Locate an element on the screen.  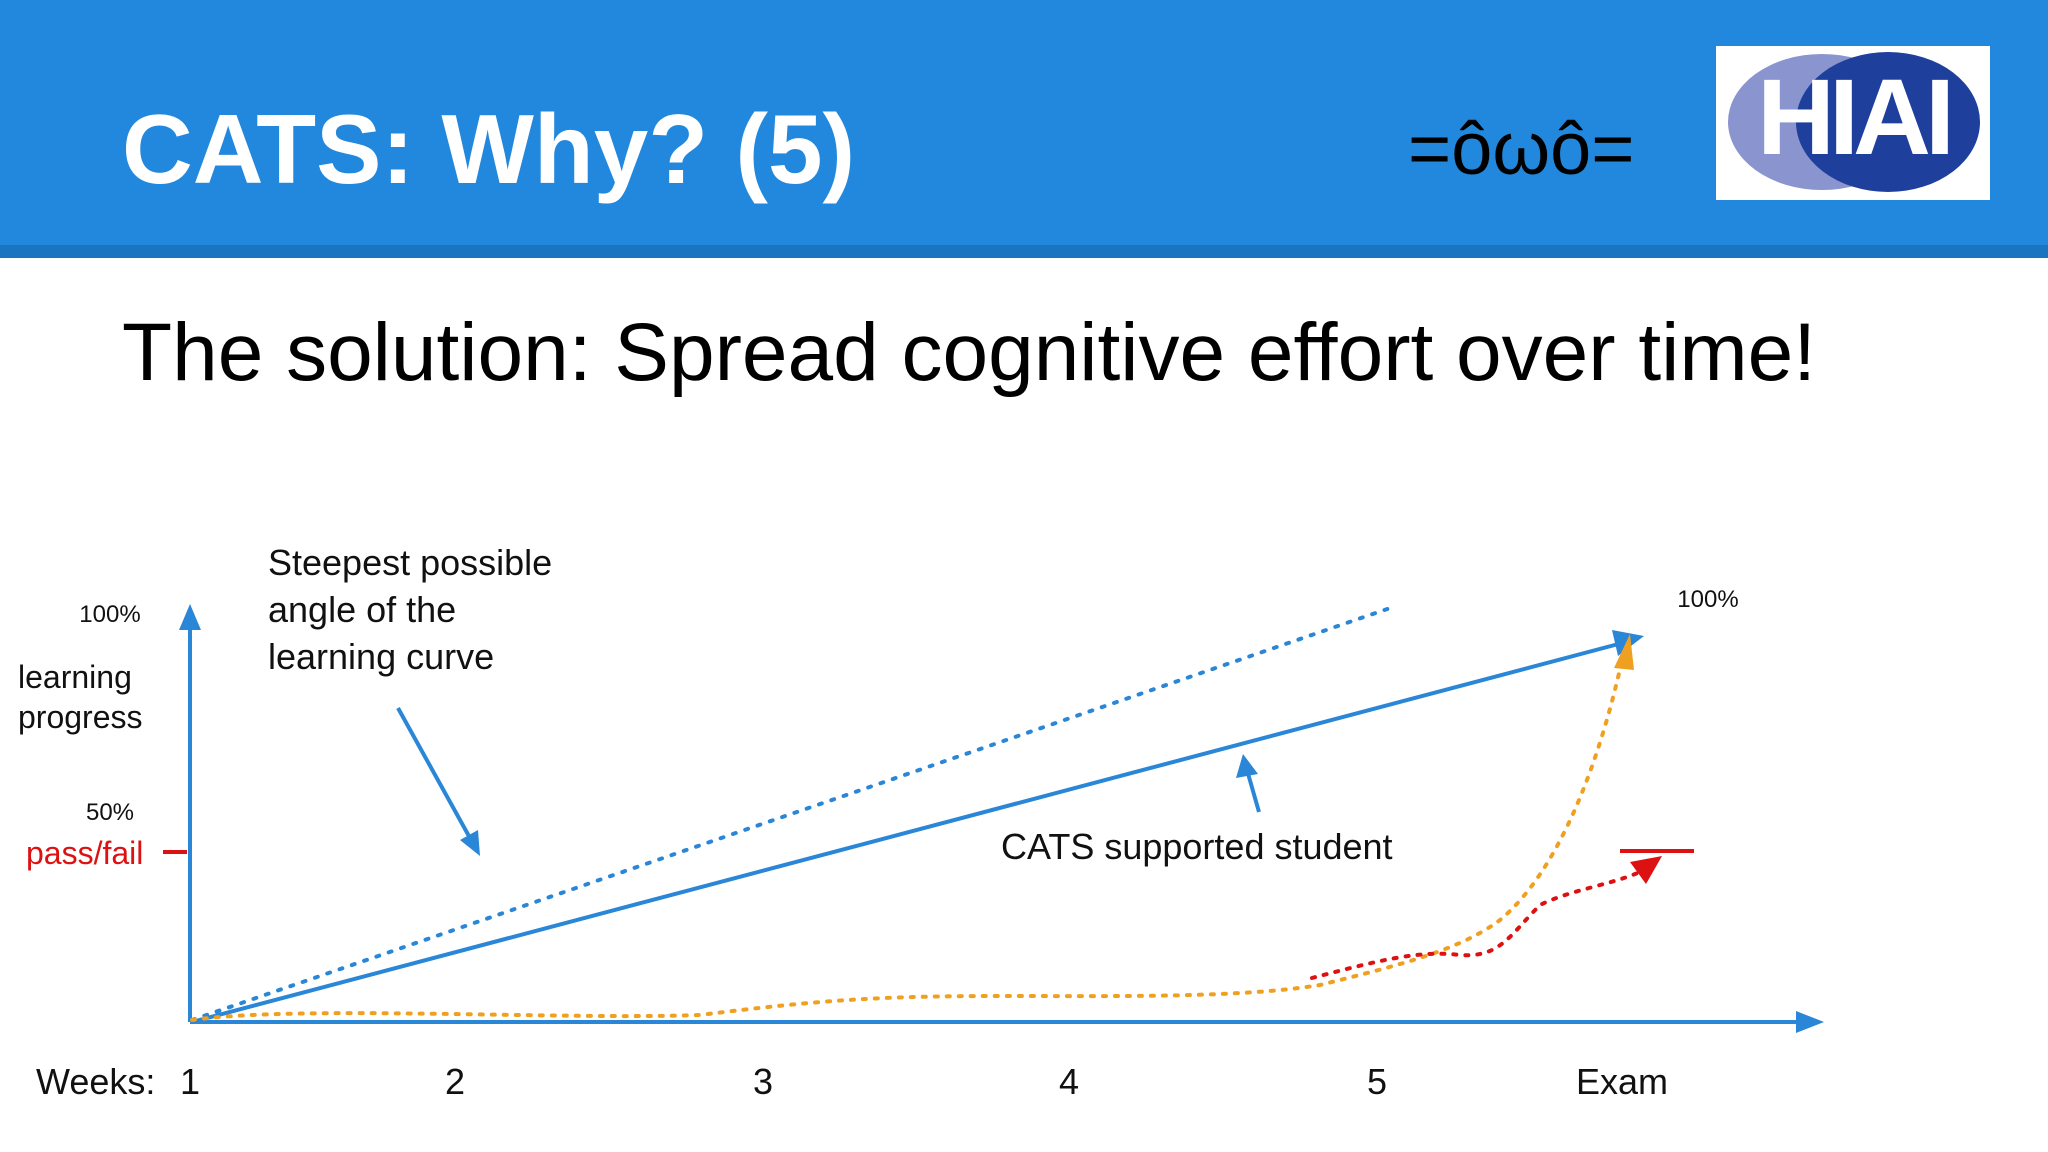
cat-emoticon: =ôωô= is located at coordinates (1521, 148).